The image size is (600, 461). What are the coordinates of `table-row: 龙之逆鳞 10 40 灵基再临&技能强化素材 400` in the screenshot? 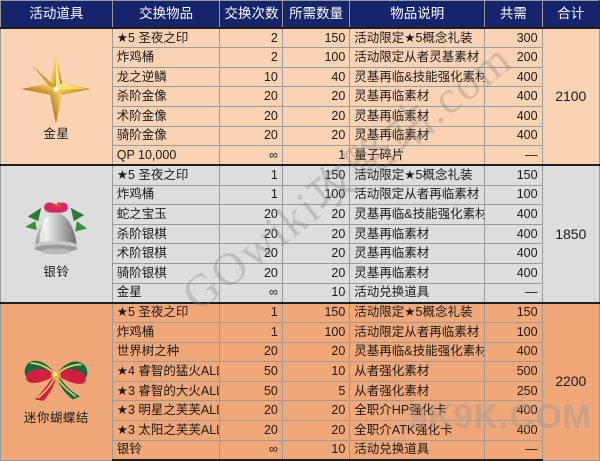 It's located at (300, 77).